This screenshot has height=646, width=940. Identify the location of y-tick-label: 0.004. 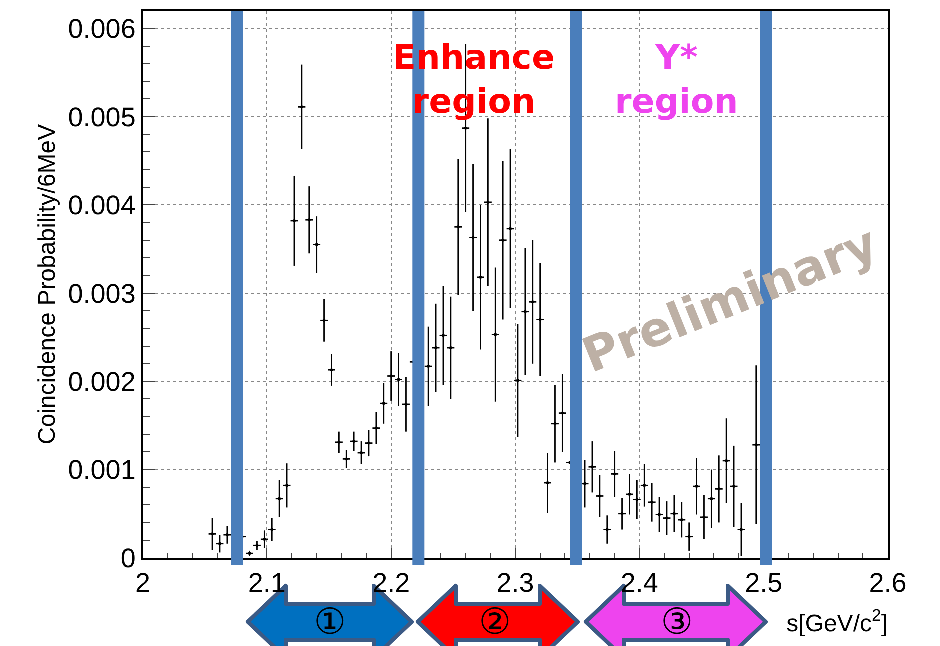
(102, 205).